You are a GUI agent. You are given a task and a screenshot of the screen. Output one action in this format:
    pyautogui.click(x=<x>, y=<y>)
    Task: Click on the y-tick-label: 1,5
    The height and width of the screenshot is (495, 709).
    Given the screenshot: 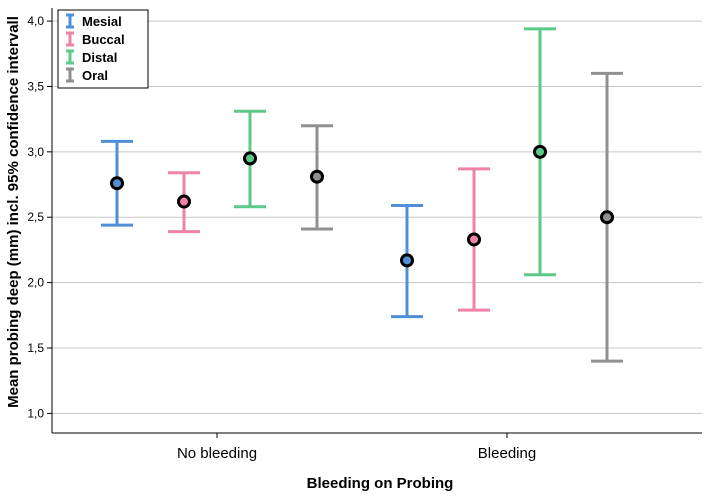 What is the action you would take?
    pyautogui.click(x=35, y=348)
    